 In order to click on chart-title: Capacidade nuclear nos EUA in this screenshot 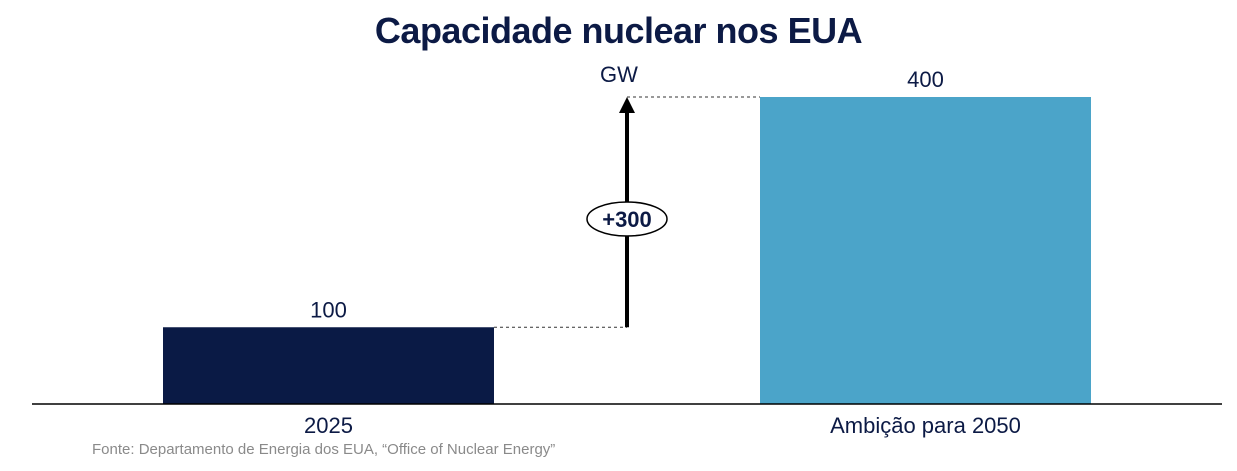, I will do `click(618, 30)`.